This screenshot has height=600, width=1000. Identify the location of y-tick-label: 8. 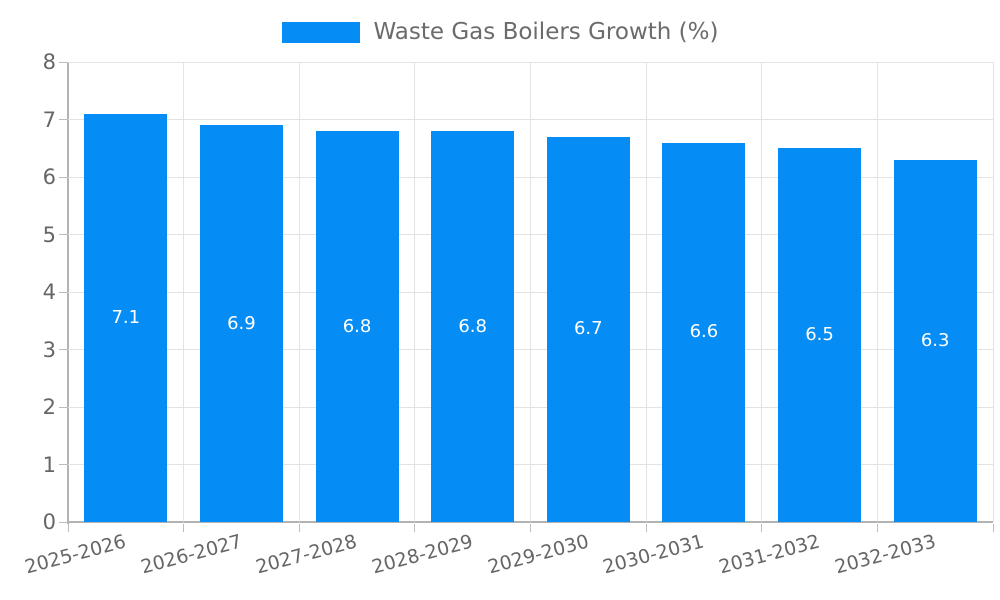
(49, 62).